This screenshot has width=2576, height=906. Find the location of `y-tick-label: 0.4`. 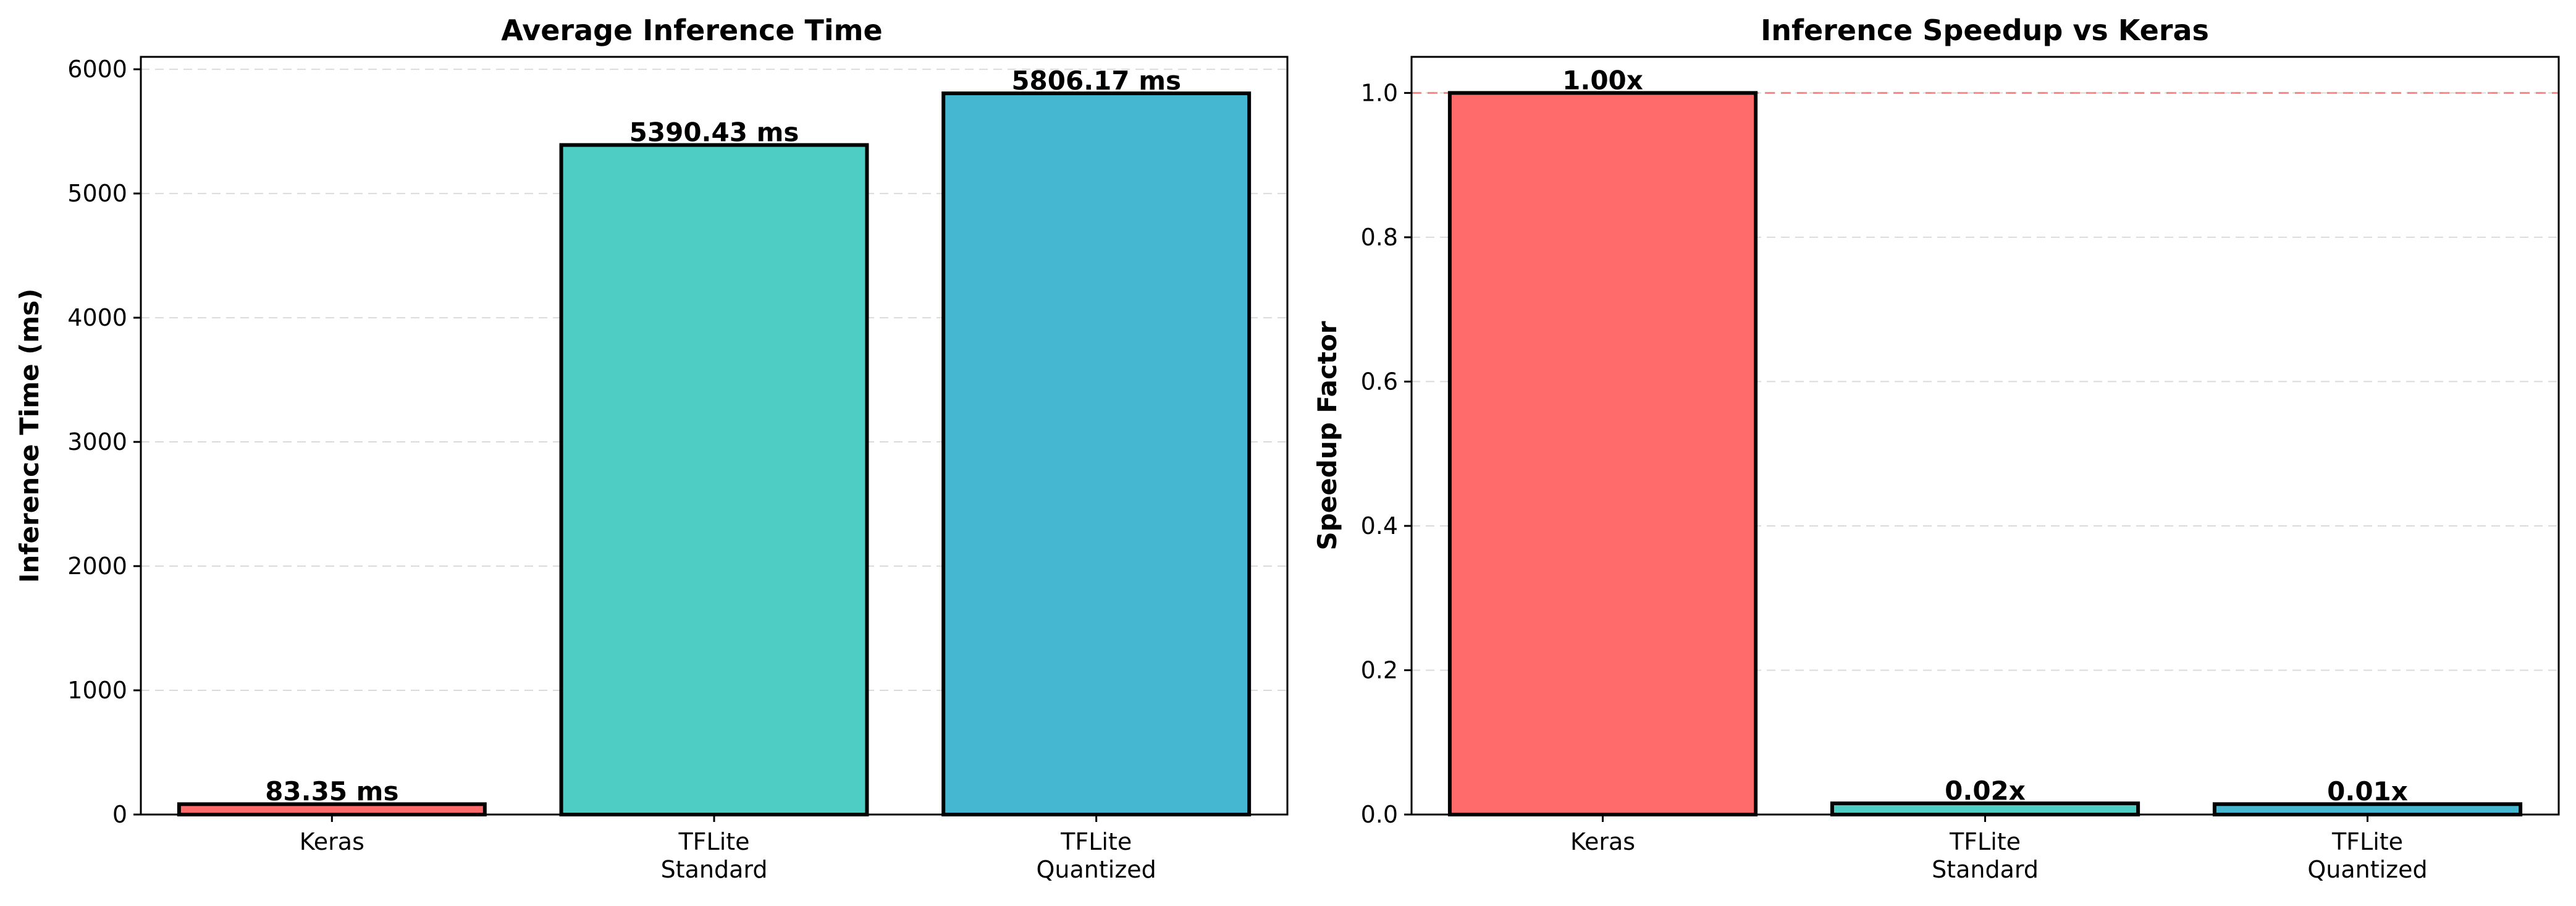

y-tick-label: 0.4 is located at coordinates (1379, 526).